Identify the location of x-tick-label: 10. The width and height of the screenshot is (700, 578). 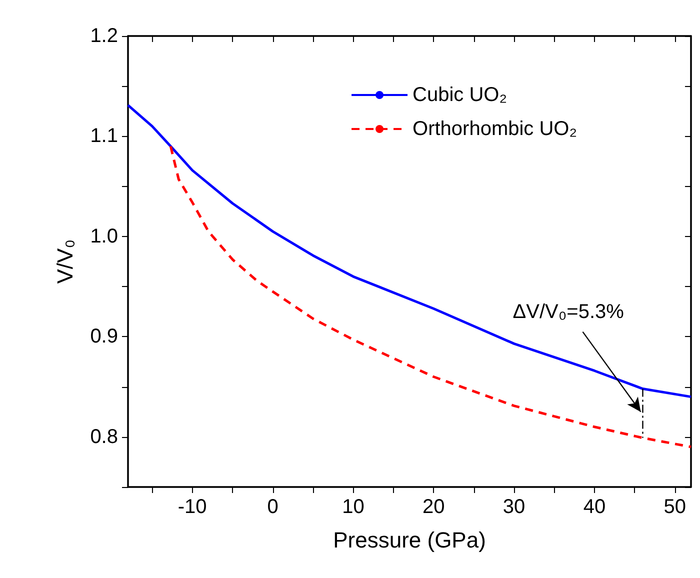
(353, 507).